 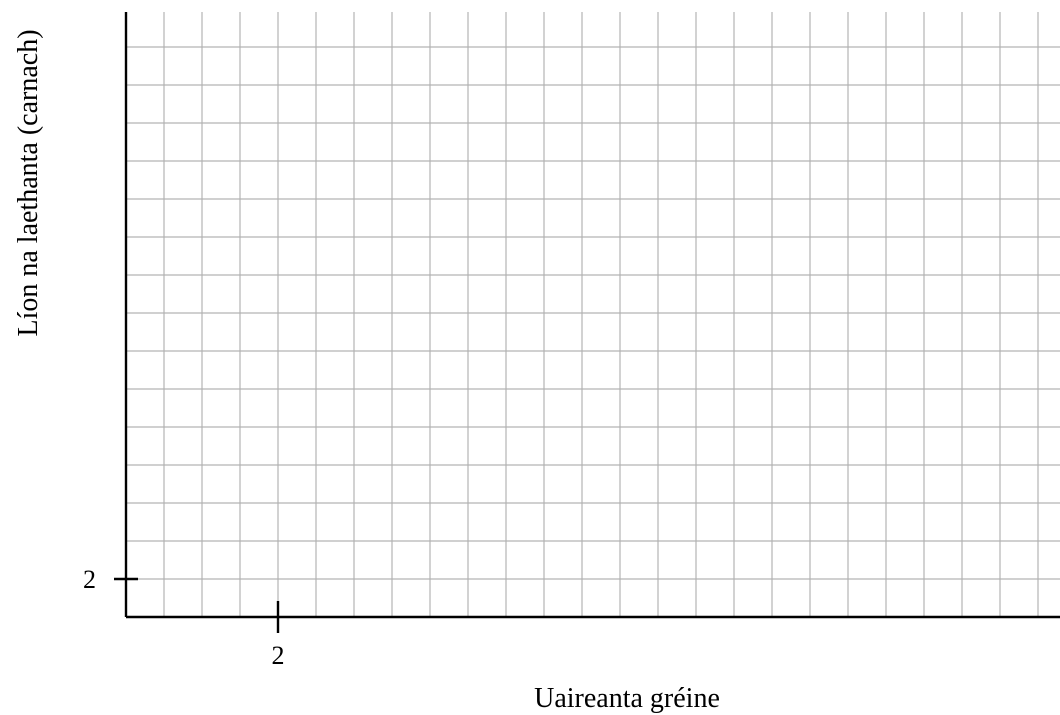 What do you see at coordinates (184, 617) in the screenshot?
I see `ticks: 22` at bounding box center [184, 617].